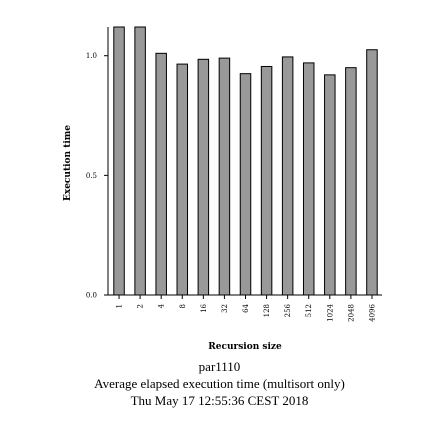 This screenshot has height=431, width=439. I want to click on x-tick-label: 1, so click(120, 306).